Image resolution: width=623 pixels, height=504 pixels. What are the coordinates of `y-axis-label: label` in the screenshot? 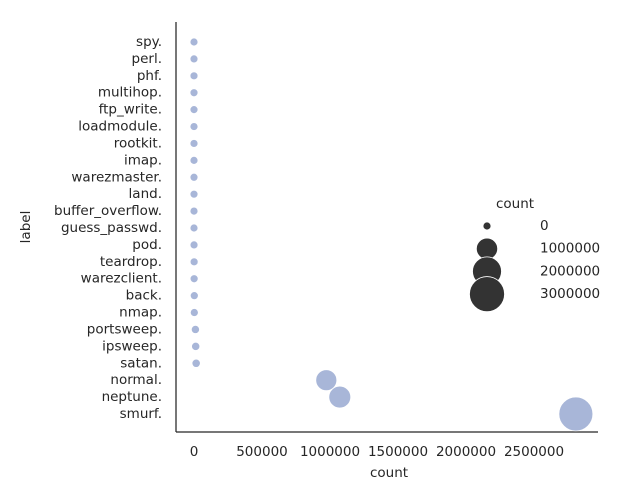 It's located at (26, 227).